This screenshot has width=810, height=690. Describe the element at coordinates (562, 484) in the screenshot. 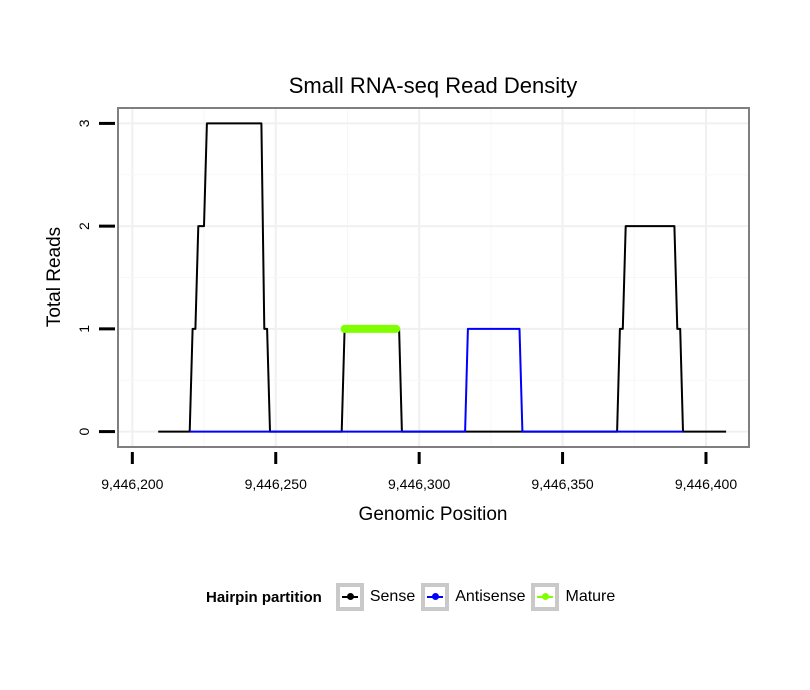

I see `x-tick-label: 9,446,350` at that location.